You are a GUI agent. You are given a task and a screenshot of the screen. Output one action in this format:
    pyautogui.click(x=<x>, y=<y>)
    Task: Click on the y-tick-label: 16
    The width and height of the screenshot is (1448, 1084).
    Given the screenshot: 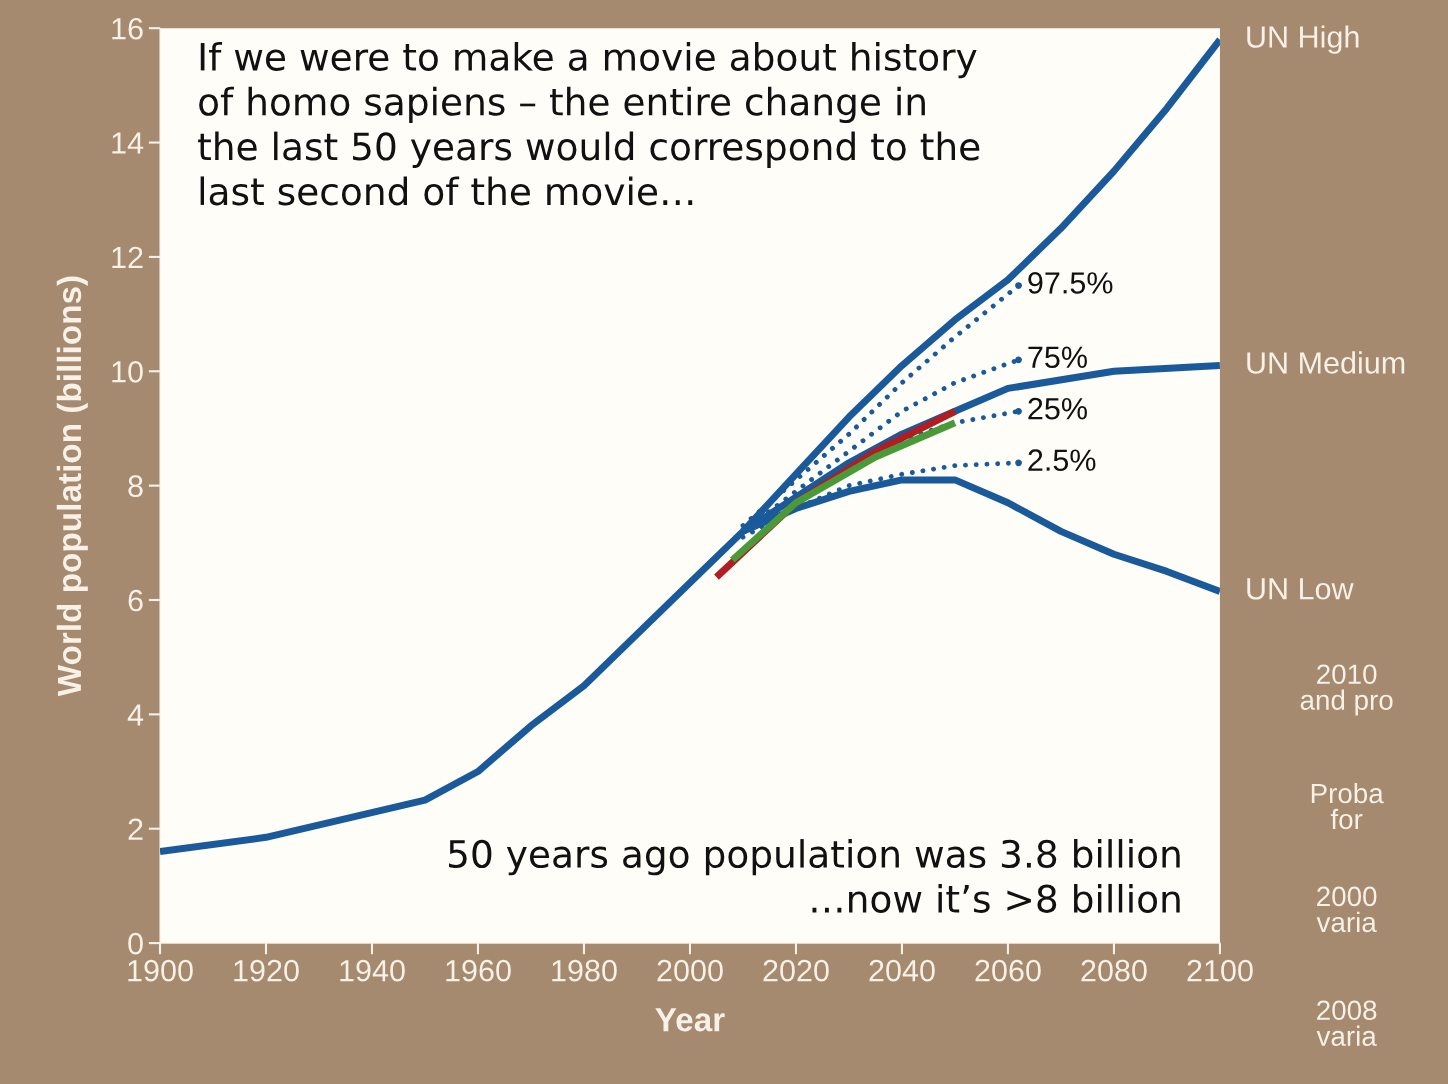 What is the action you would take?
    pyautogui.click(x=127, y=28)
    